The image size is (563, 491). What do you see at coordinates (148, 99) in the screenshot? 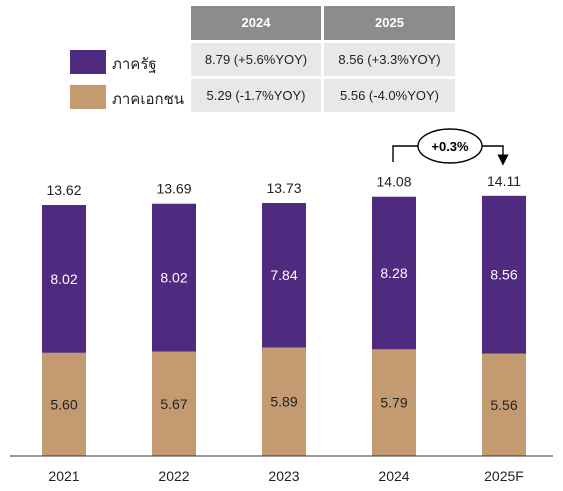
I see `legend-label-private: ภาคเอกชน` at bounding box center [148, 99].